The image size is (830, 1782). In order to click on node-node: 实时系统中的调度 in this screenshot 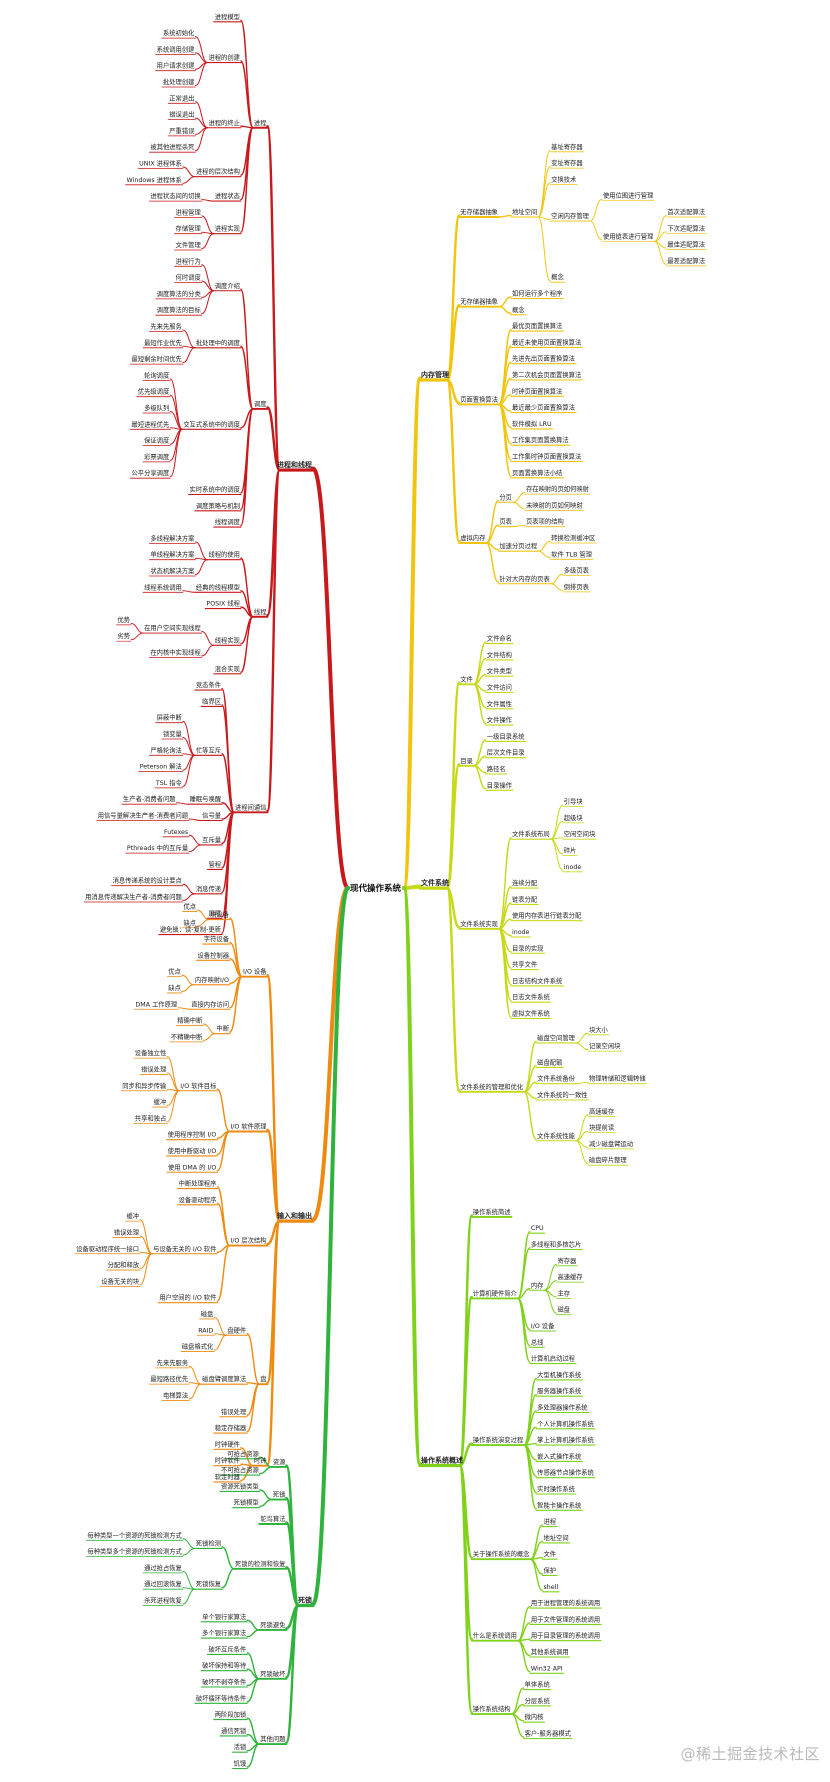, I will do `click(215, 489)`.